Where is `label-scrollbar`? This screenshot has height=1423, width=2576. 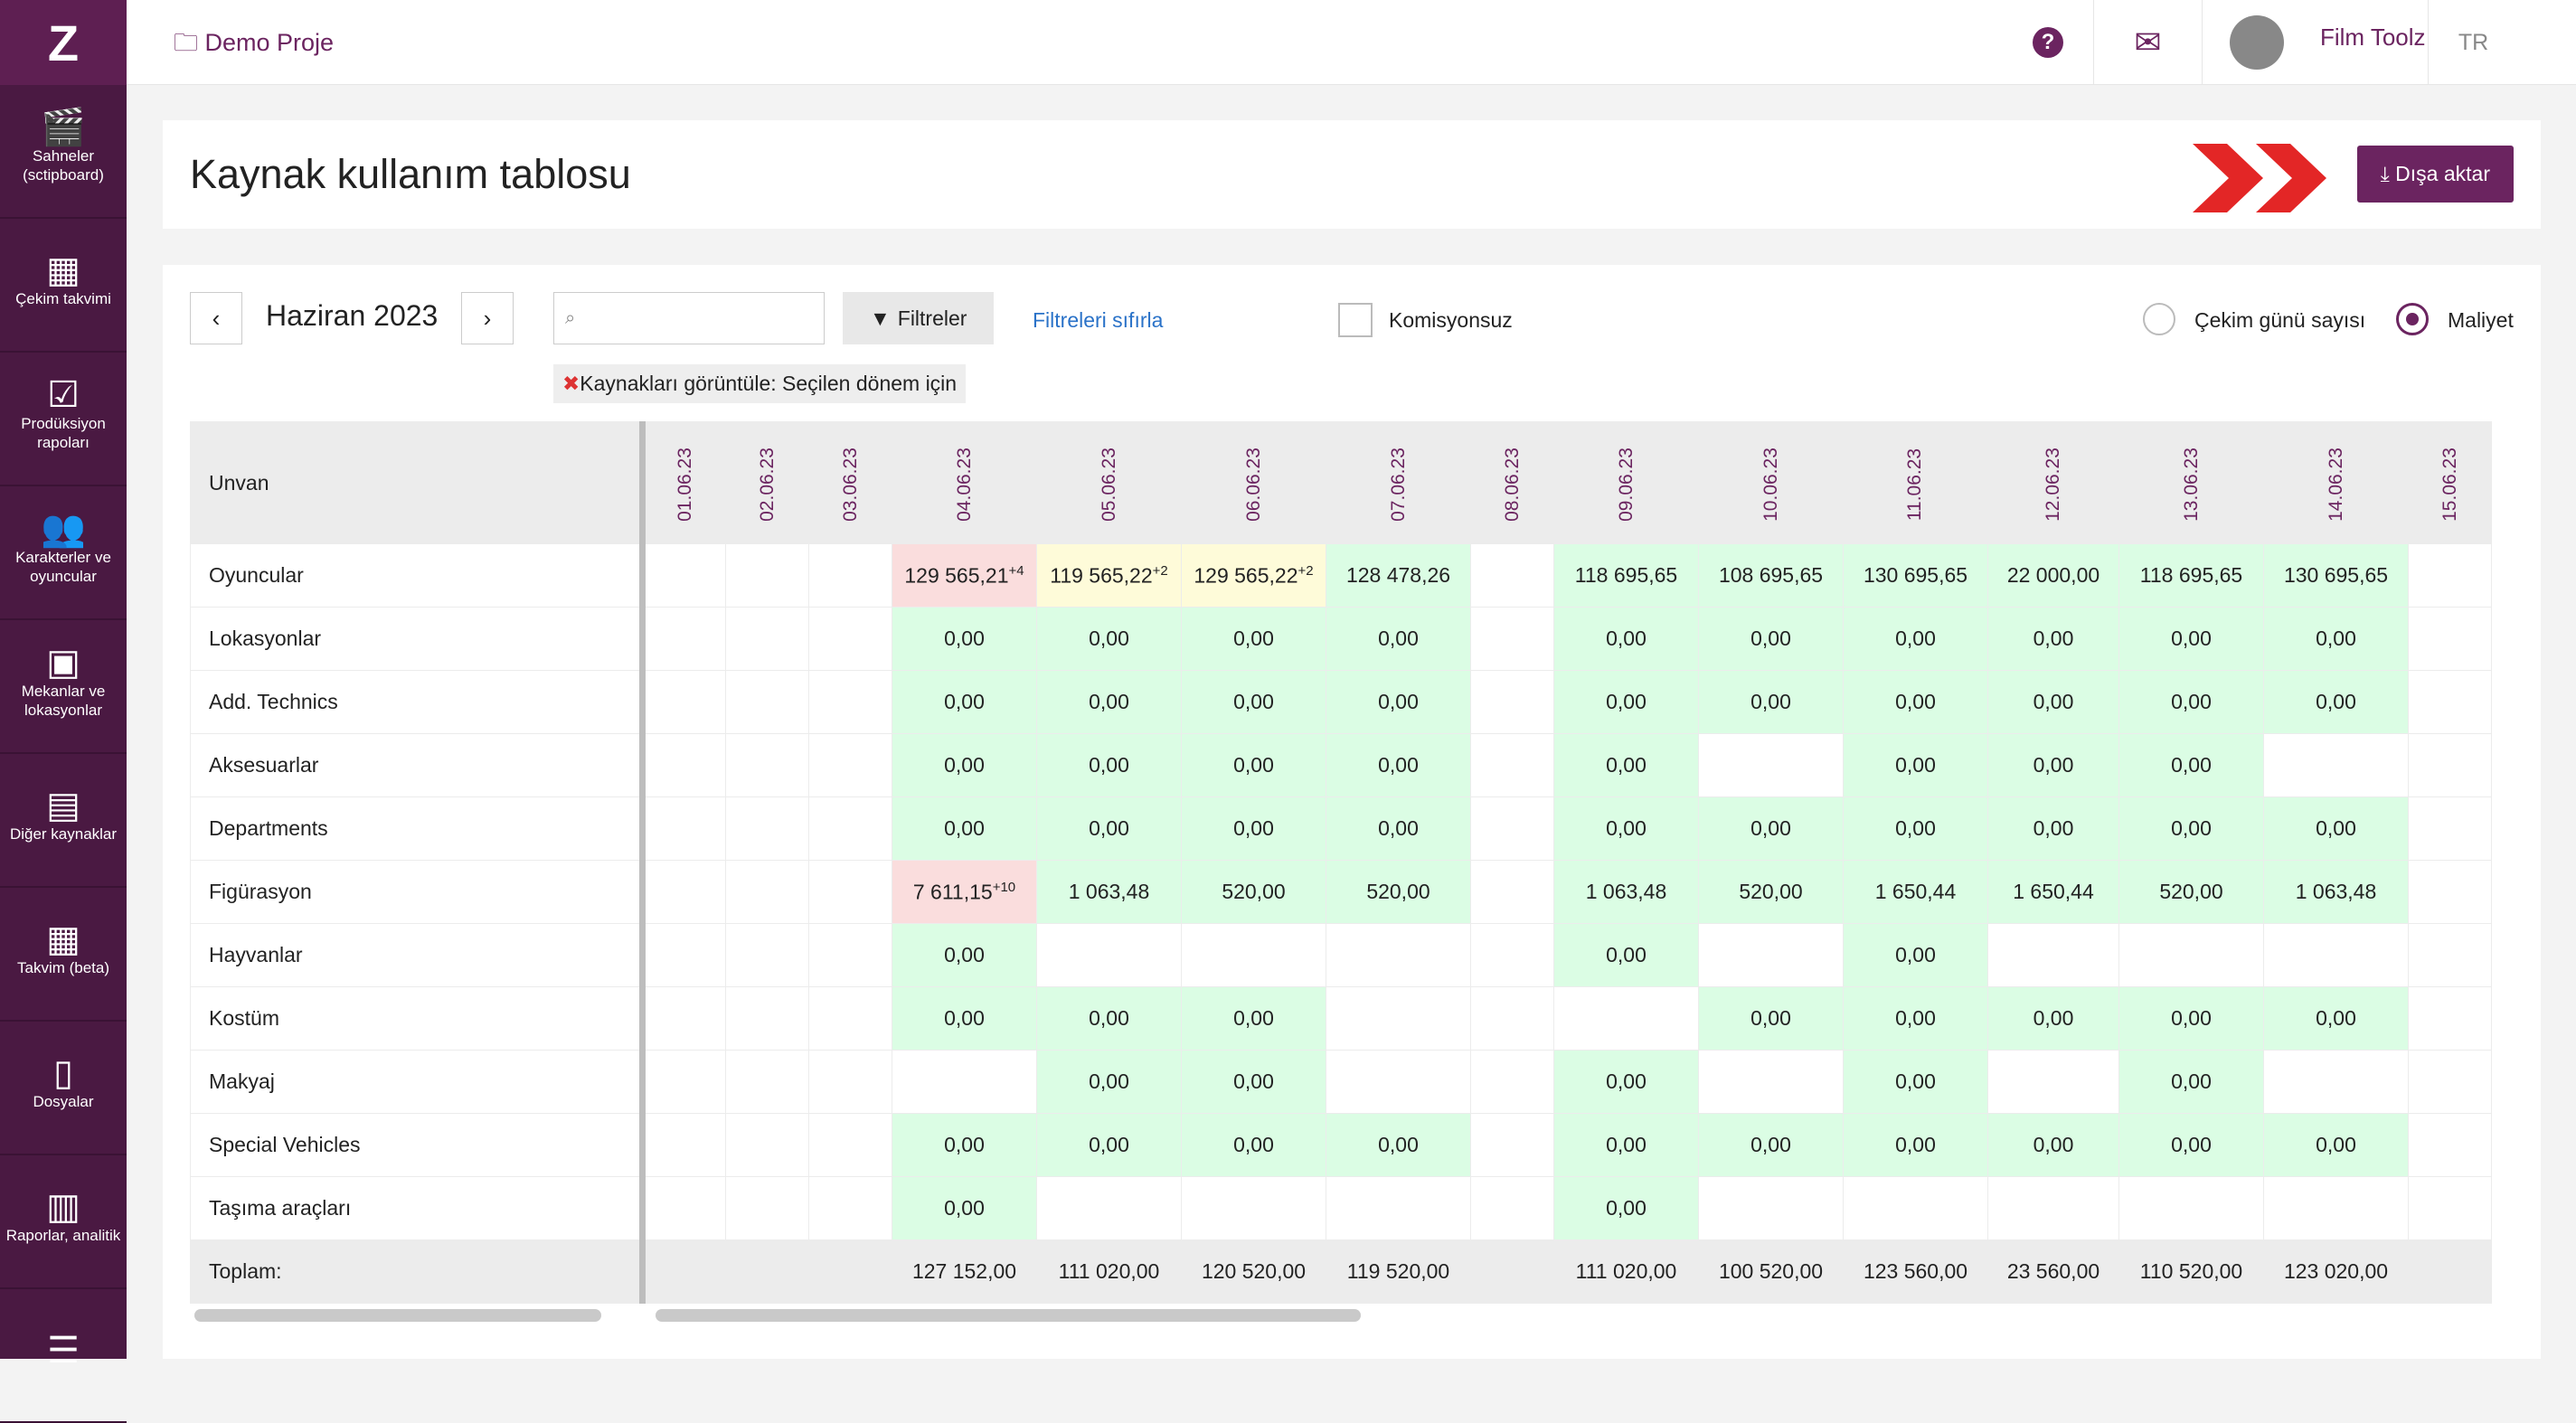 label-scrollbar is located at coordinates (398, 1315).